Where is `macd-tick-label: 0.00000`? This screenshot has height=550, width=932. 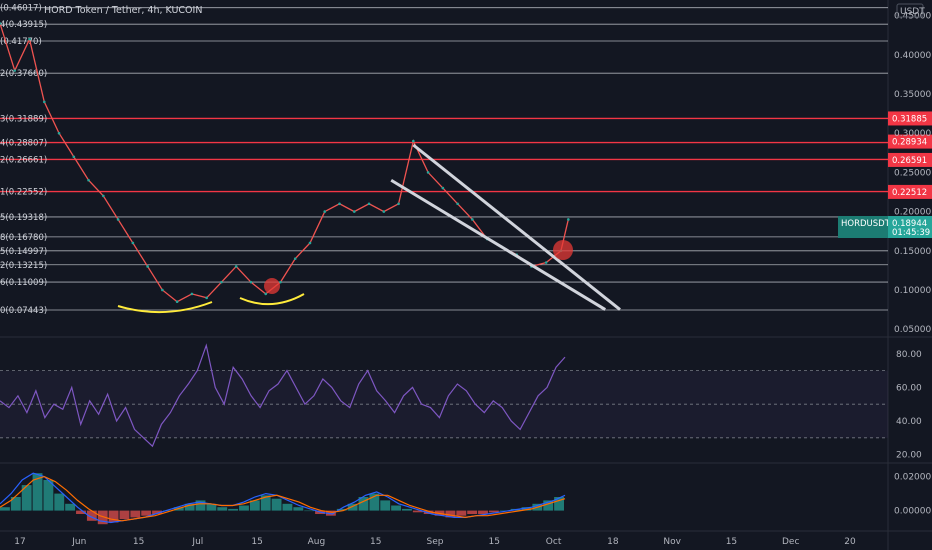
macd-tick-label: 0.00000 is located at coordinates (912, 512).